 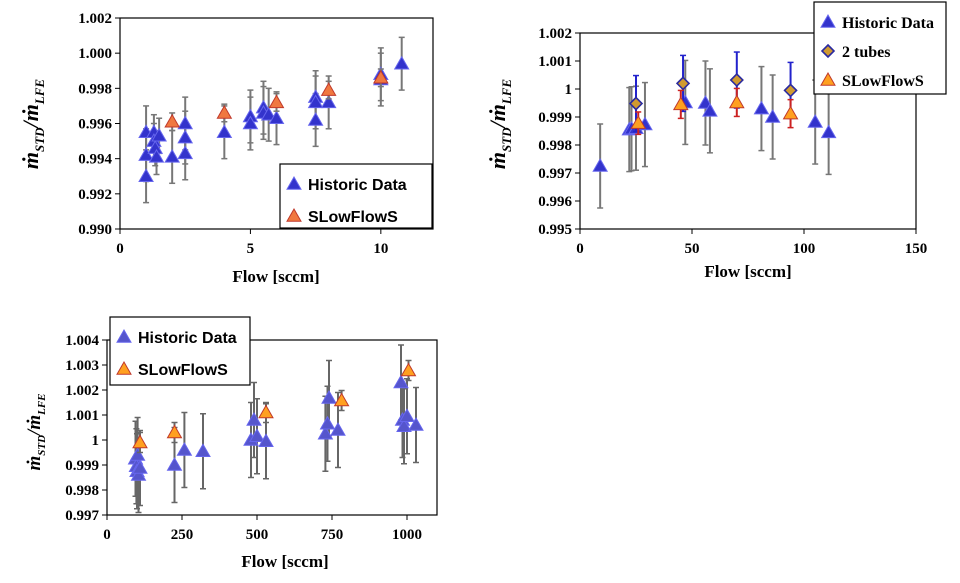 What do you see at coordinates (284, 561) in the screenshot?
I see `chart3-xlabel: Flow [sccm]` at bounding box center [284, 561].